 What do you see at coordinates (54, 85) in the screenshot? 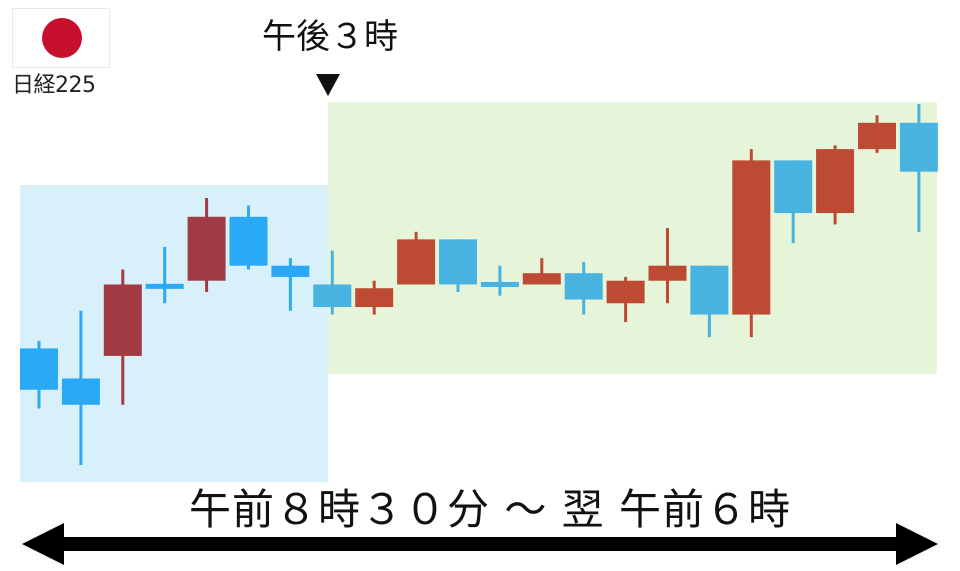
I see `index-name-label: 日経225` at bounding box center [54, 85].